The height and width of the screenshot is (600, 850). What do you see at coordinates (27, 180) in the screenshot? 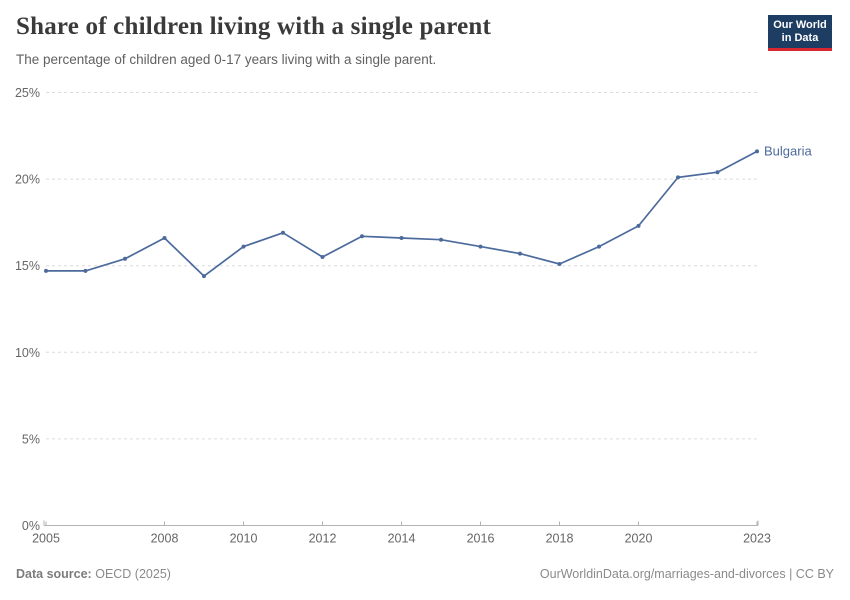
I see `y-tick-label: 20%` at bounding box center [27, 180].